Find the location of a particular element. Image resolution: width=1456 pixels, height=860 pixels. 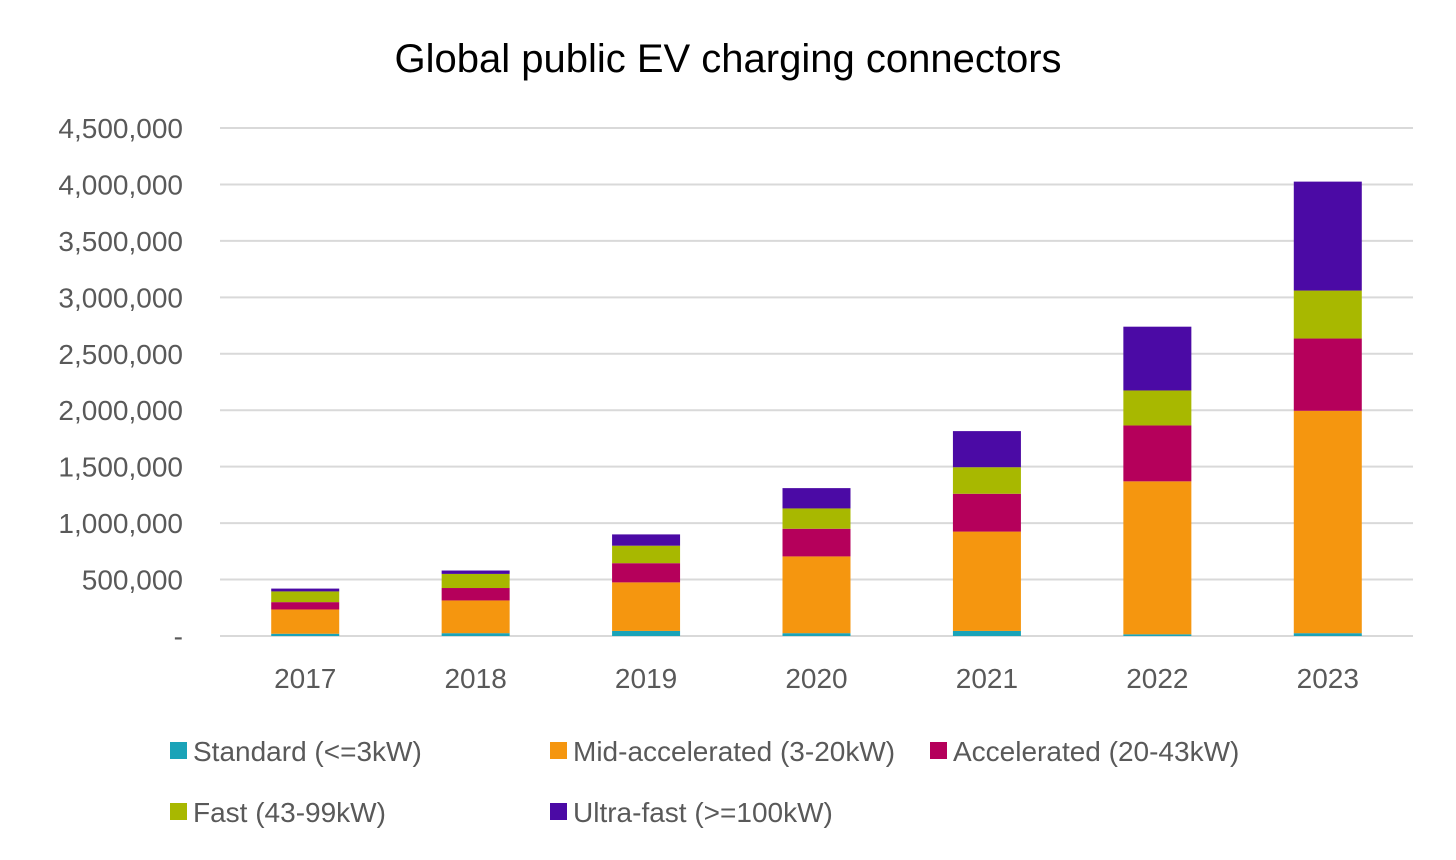

x-tick-label: 2018 is located at coordinates (475, 678).